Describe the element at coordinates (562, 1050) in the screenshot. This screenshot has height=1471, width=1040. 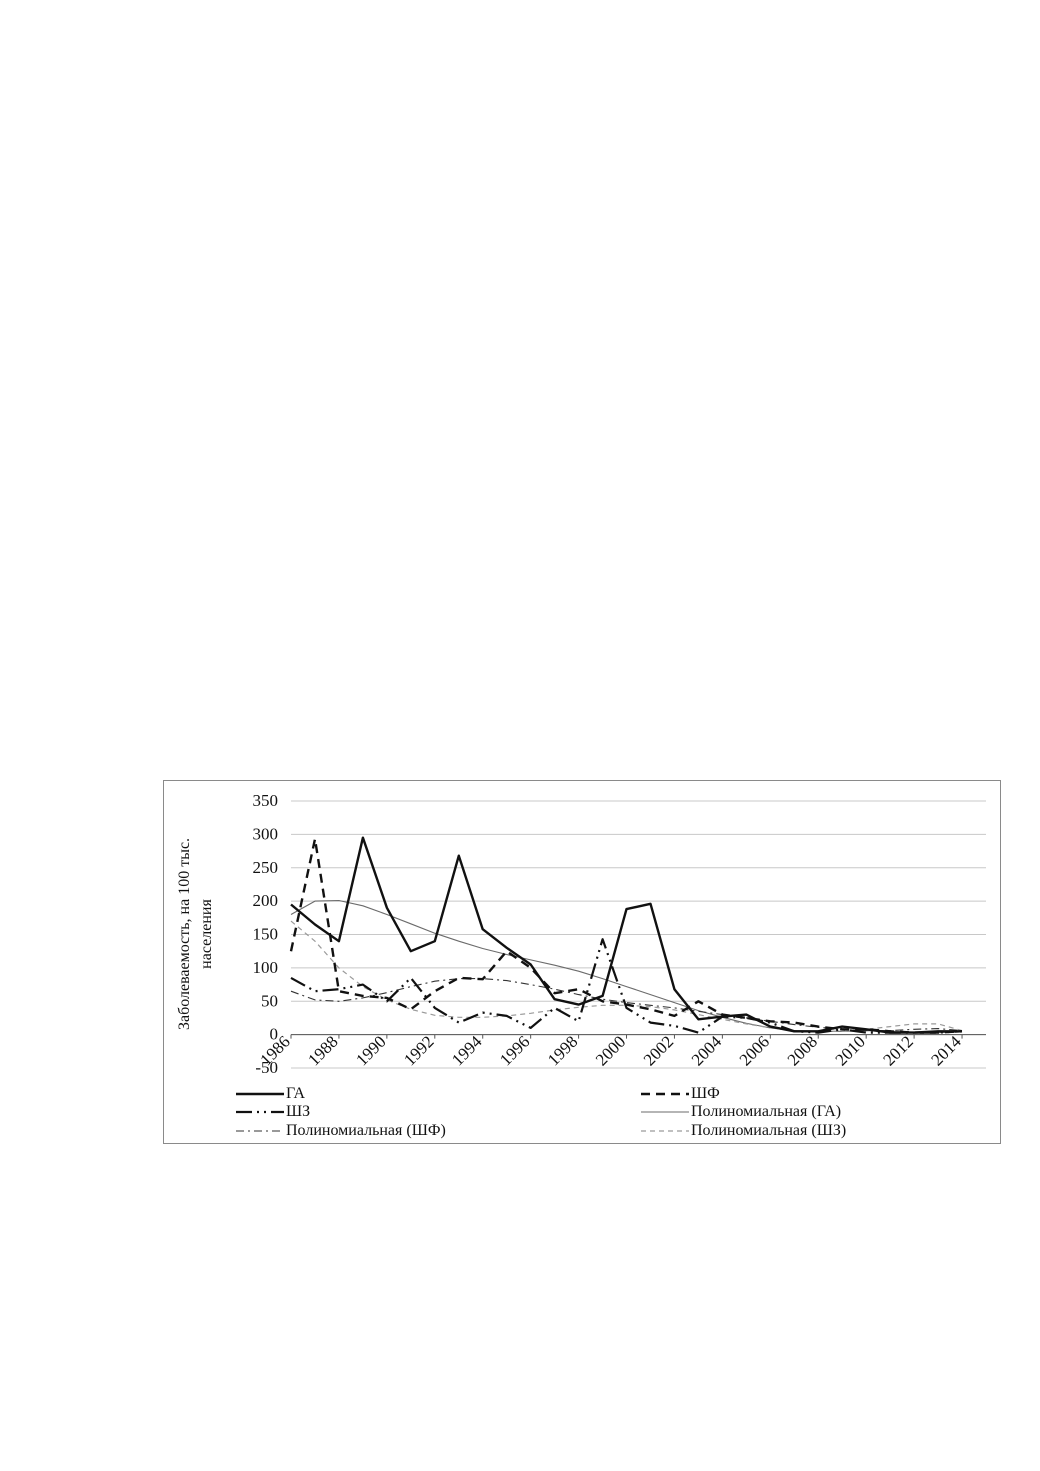
I see `x-tick-label: 1998` at that location.